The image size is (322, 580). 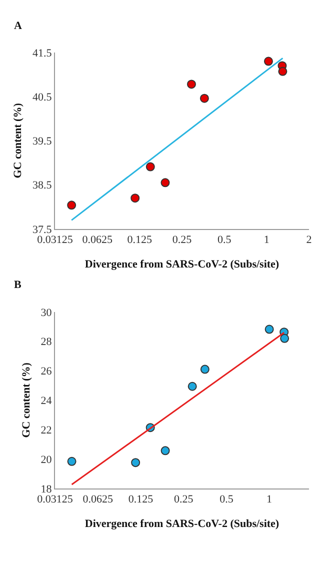 I want to click on y-tick-label: 30, so click(x=46, y=312).